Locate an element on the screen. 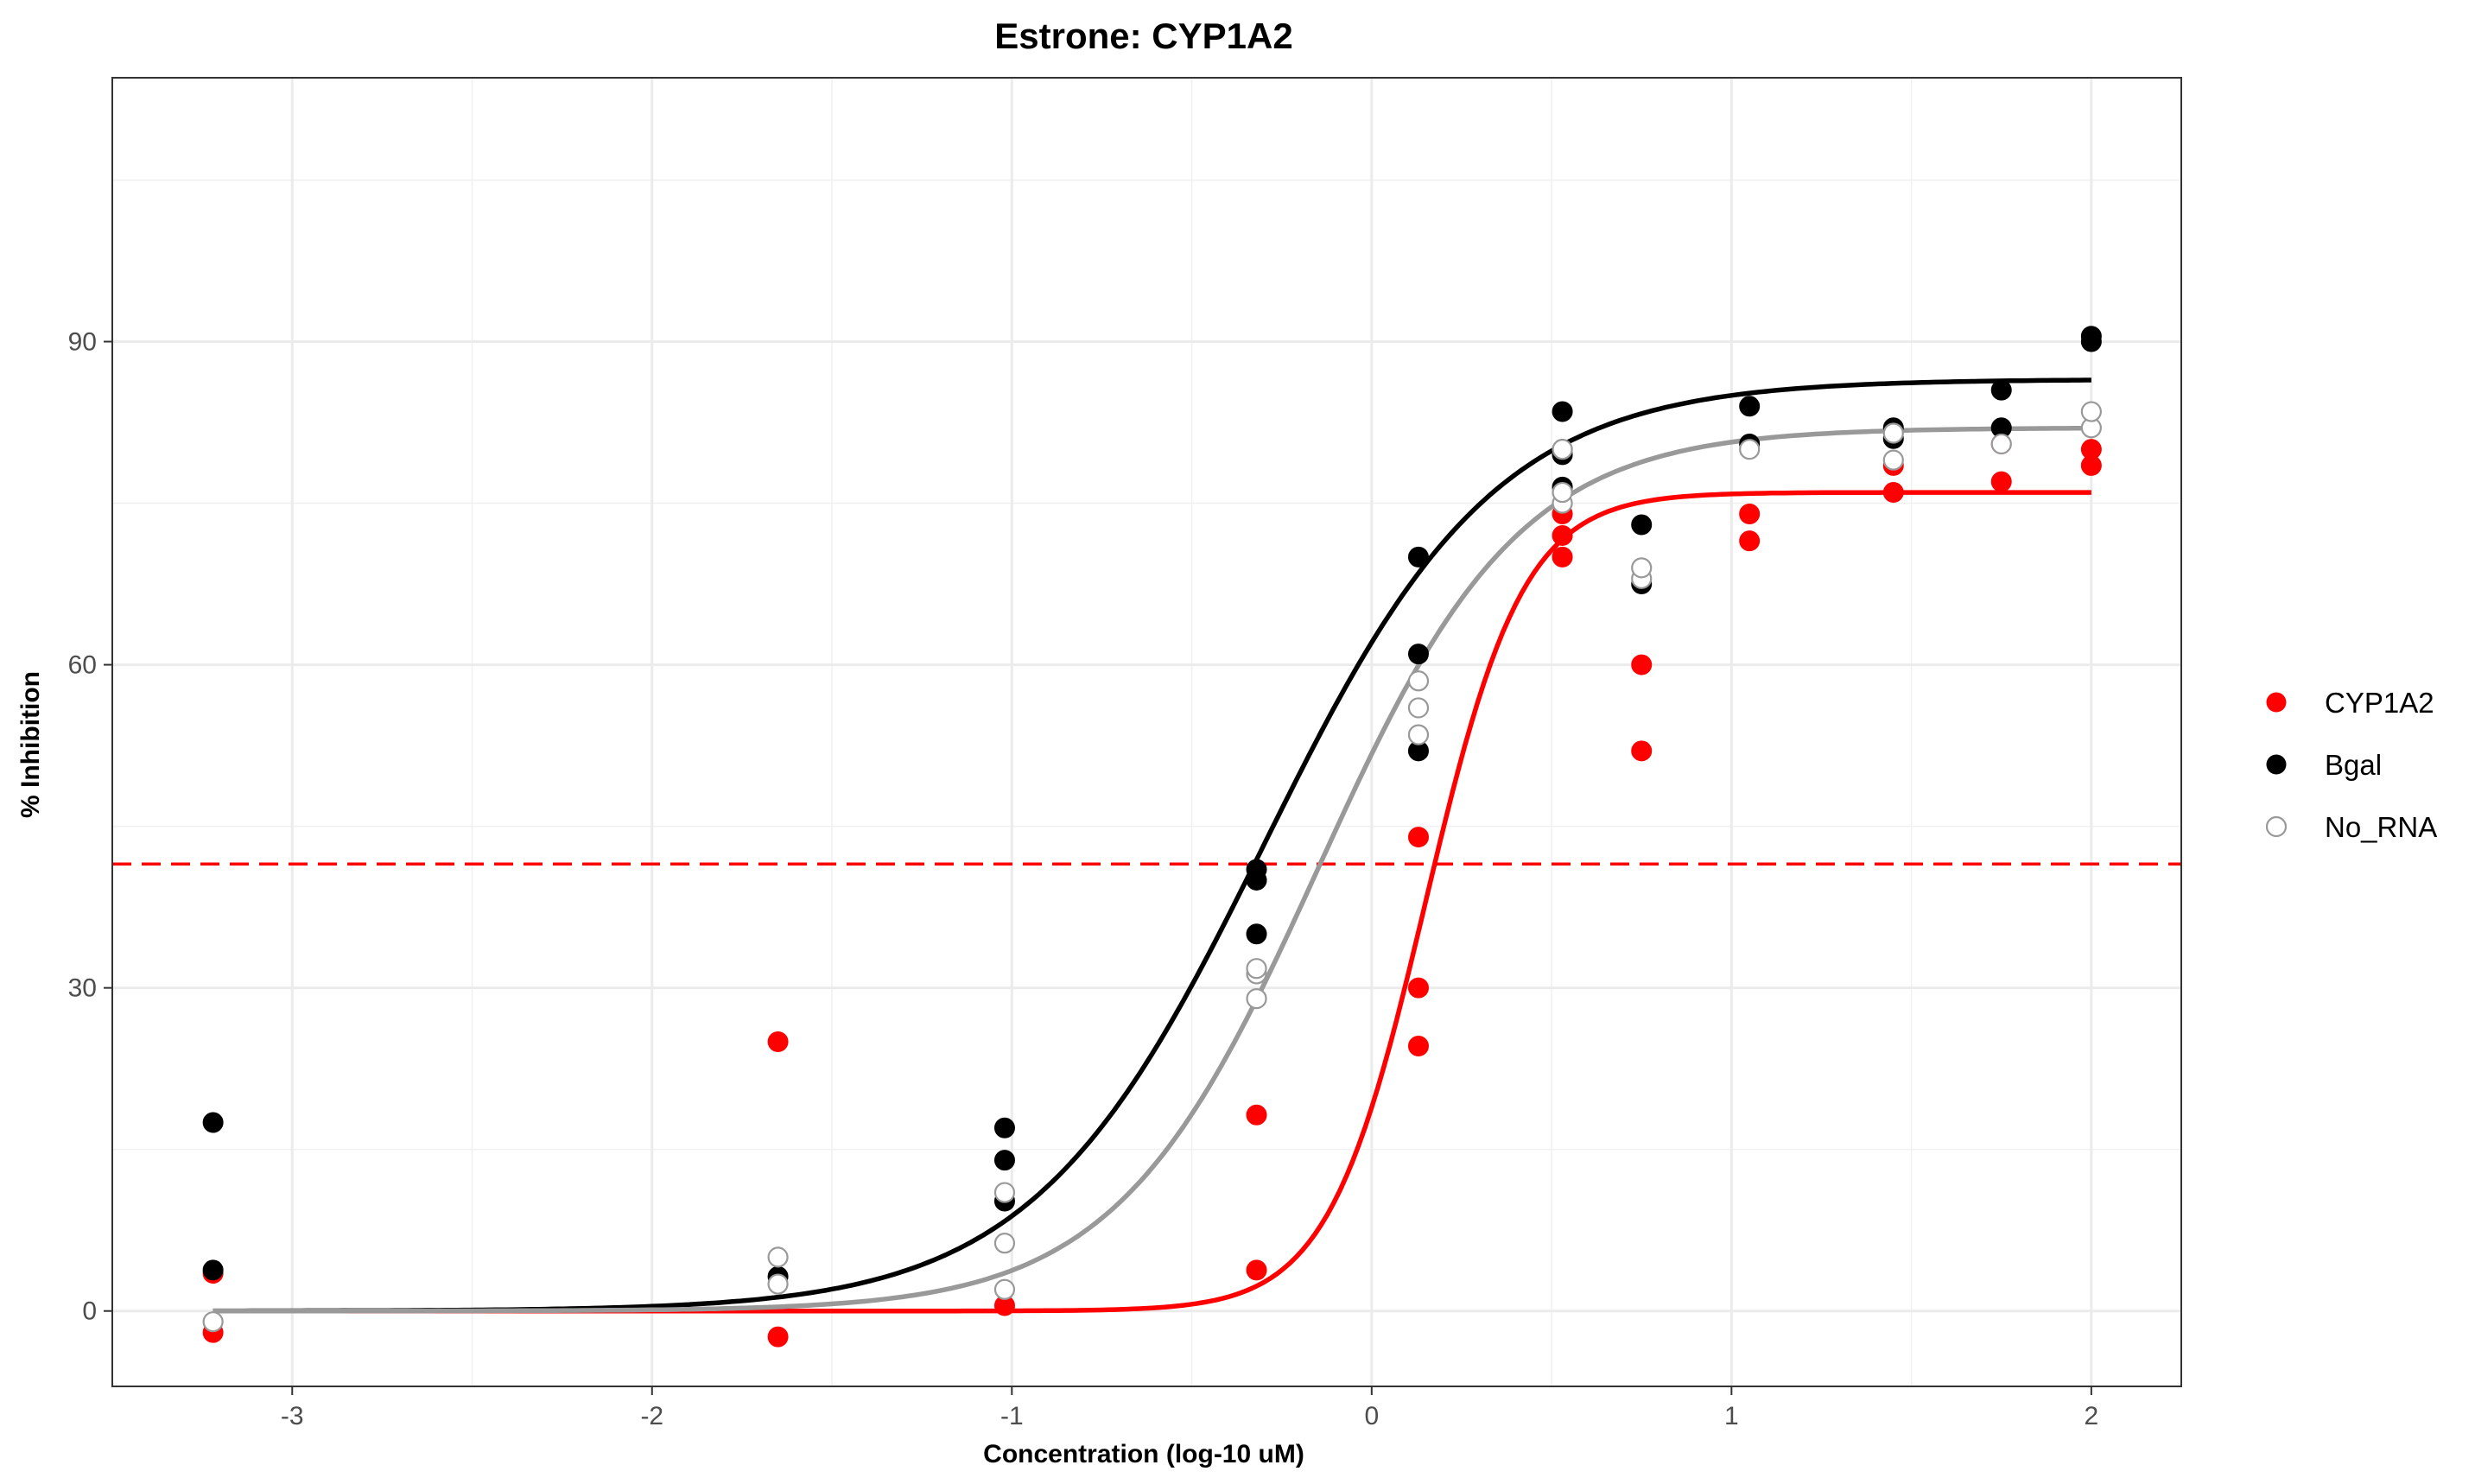 This screenshot has width=2475, height=1484. legend-key-cyp1a2 is located at coordinates (2276, 702).